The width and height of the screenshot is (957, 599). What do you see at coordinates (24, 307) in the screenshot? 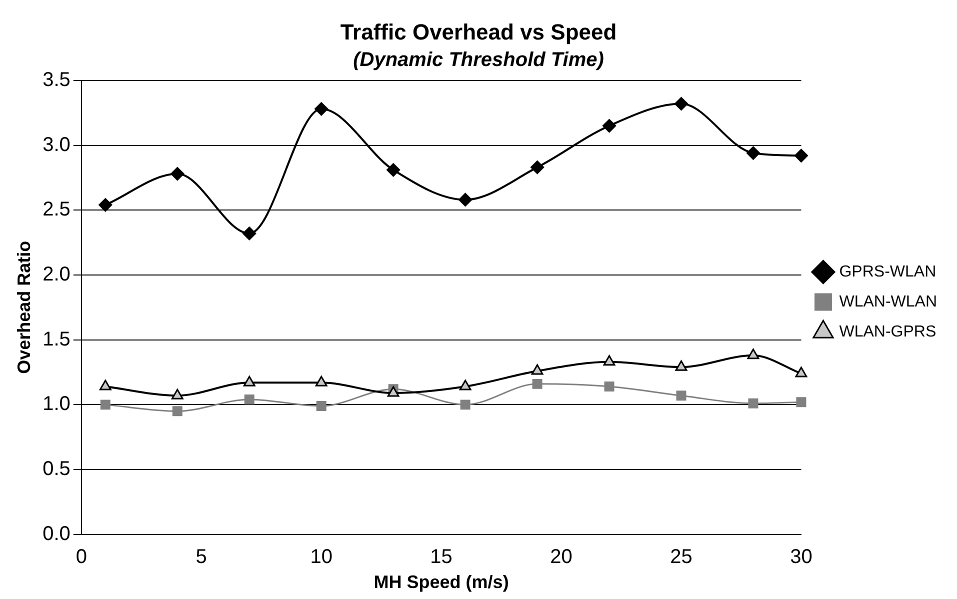
I see `y-axis-title: Overhead Ratio` at bounding box center [24, 307].